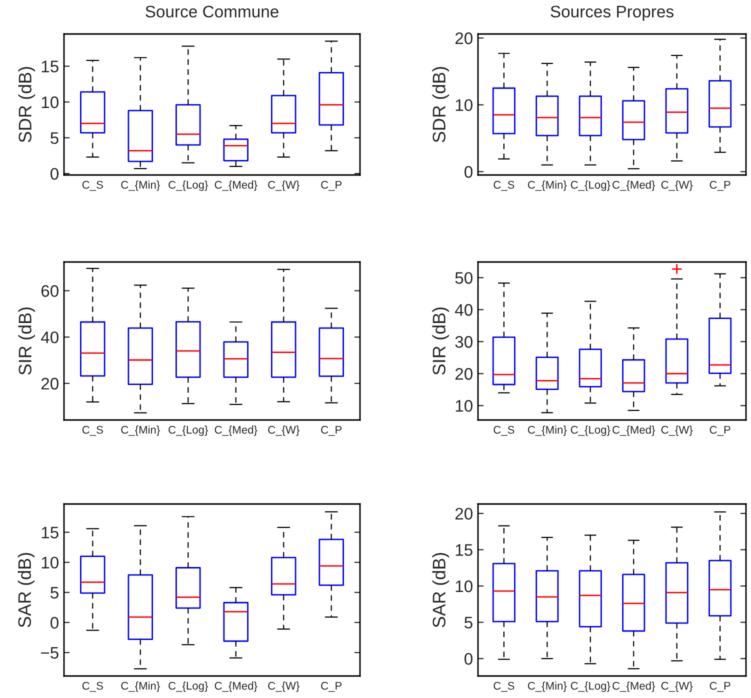  Describe the element at coordinates (212, 12) in the screenshot. I see `chart-title: Source Commune` at that location.